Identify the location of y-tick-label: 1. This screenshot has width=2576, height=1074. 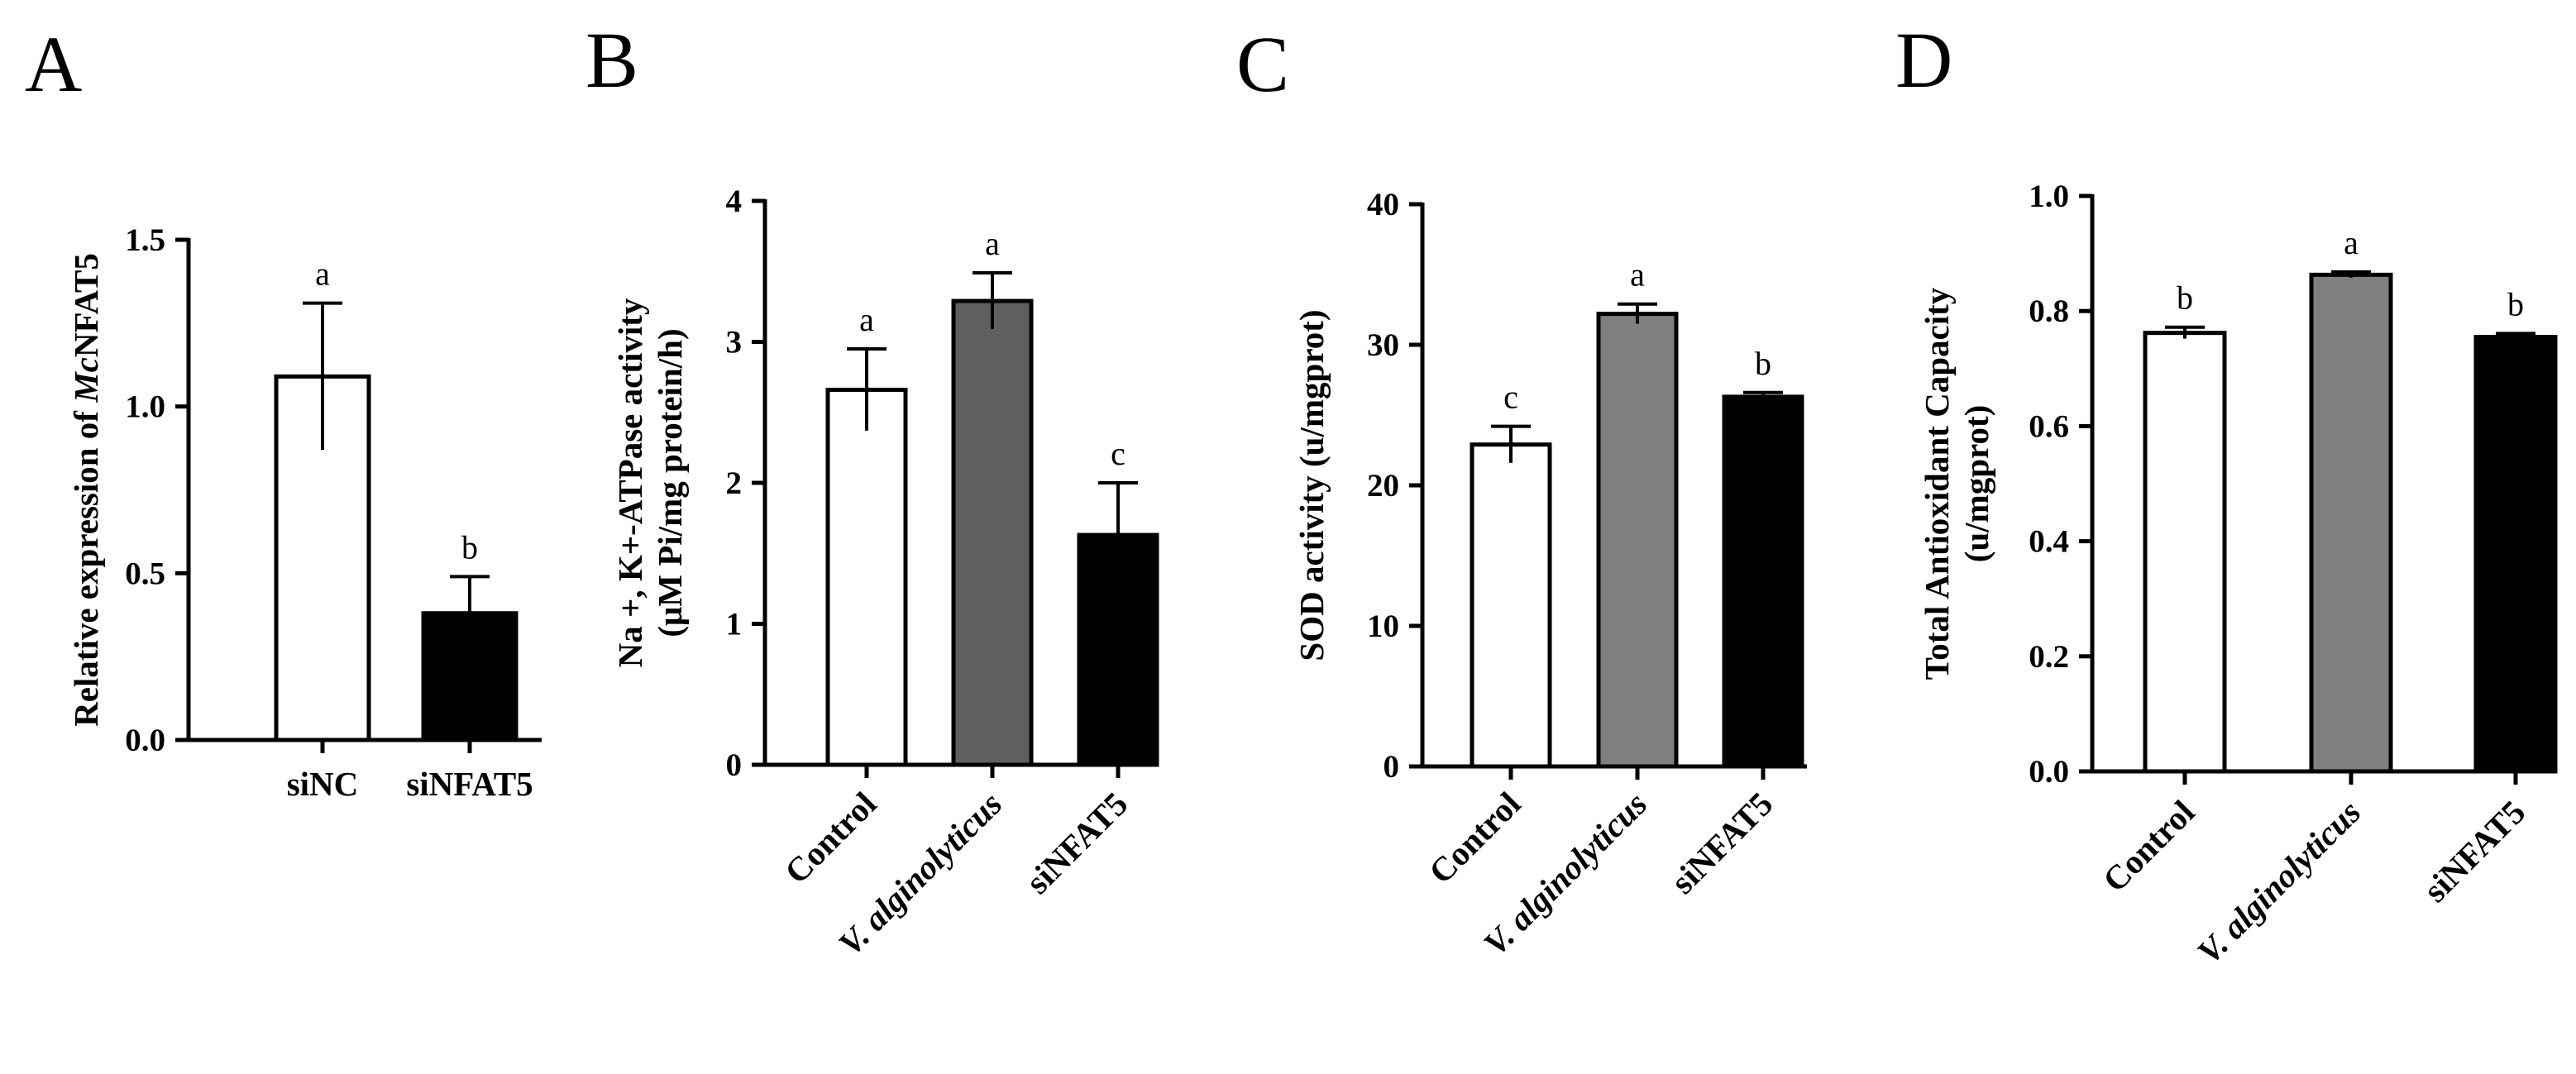
(734, 625).